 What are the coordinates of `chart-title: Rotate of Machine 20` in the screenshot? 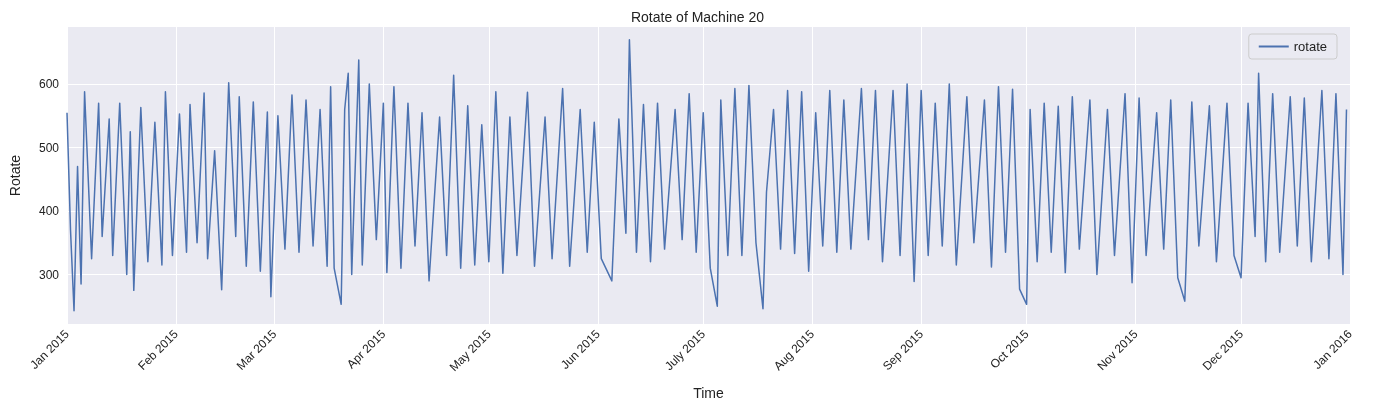 It's located at (697, 17).